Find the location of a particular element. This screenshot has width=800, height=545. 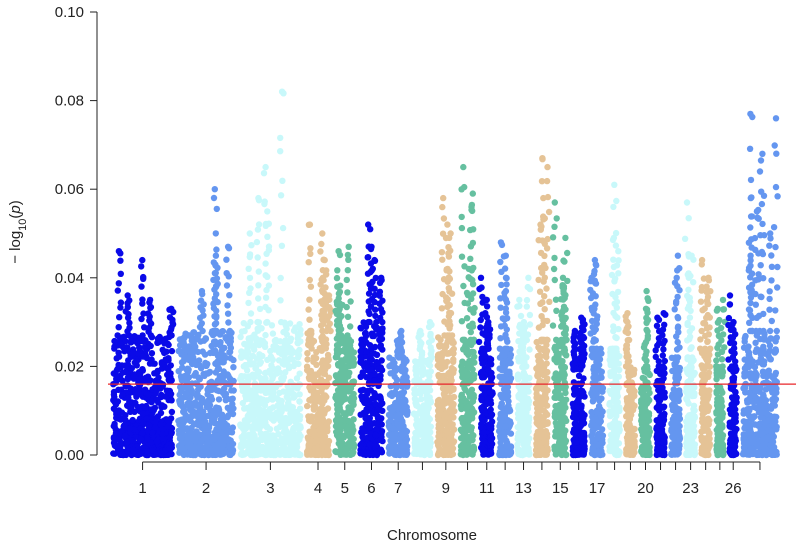

chromosome-11-points is located at coordinates (485, 366).